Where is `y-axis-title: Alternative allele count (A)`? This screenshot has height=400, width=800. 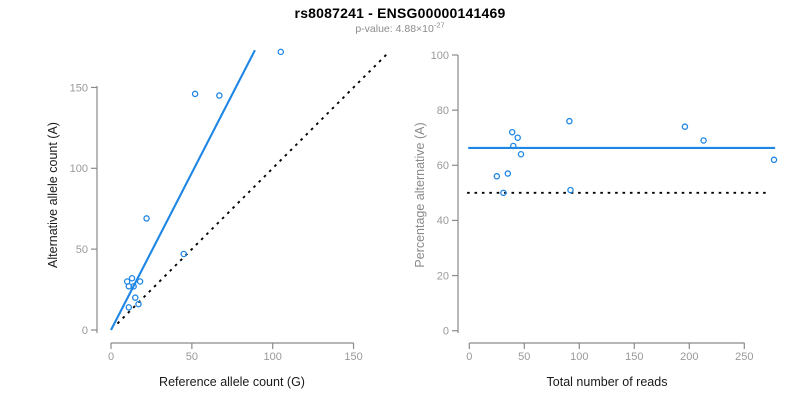 y-axis-title: Alternative allele count (A) is located at coordinates (53, 195).